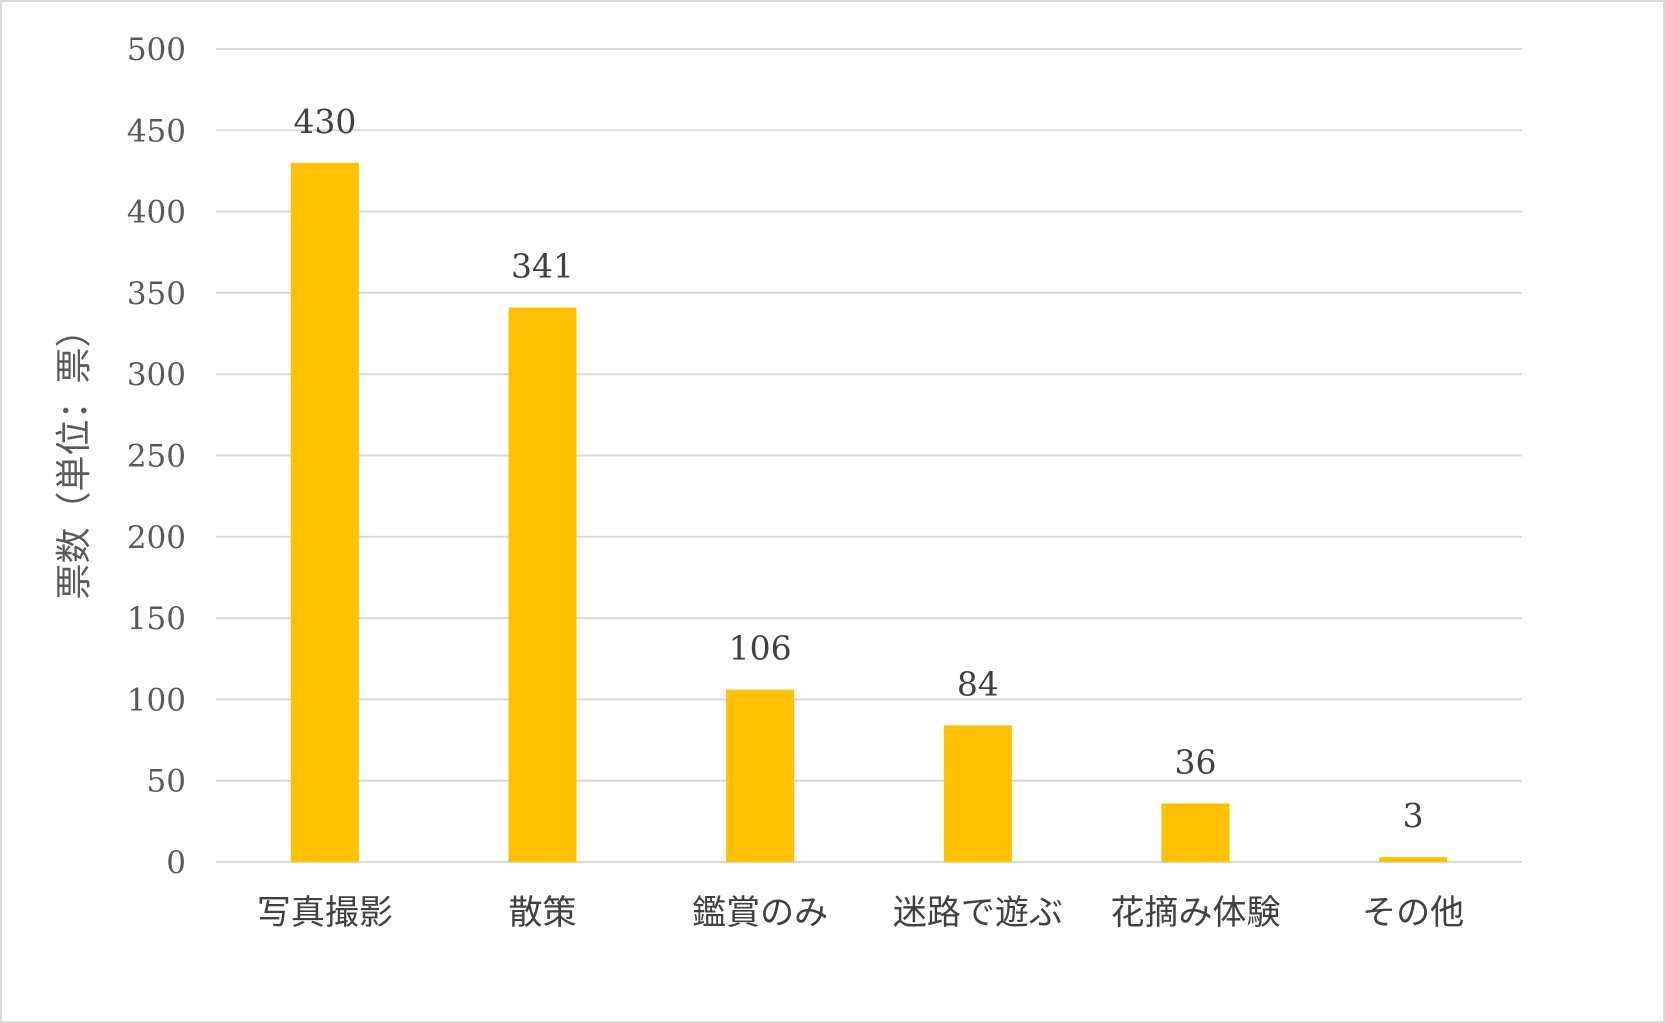  Describe the element at coordinates (156, 294) in the screenshot. I see `y-tick-label: 350` at that location.